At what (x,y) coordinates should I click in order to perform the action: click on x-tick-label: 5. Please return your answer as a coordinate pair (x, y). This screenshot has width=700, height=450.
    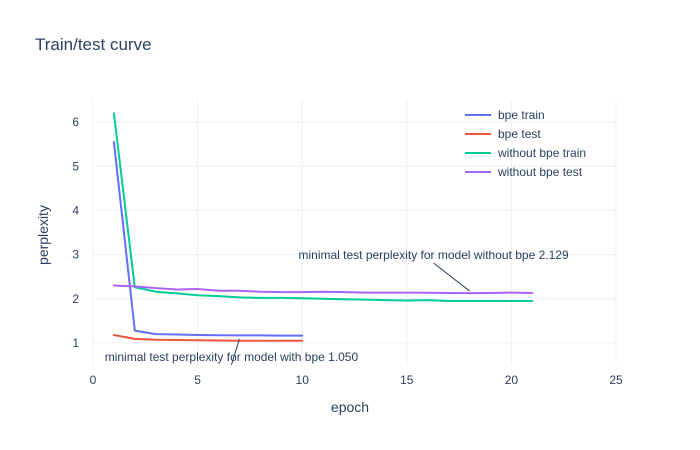
    Looking at the image, I should click on (197, 380).